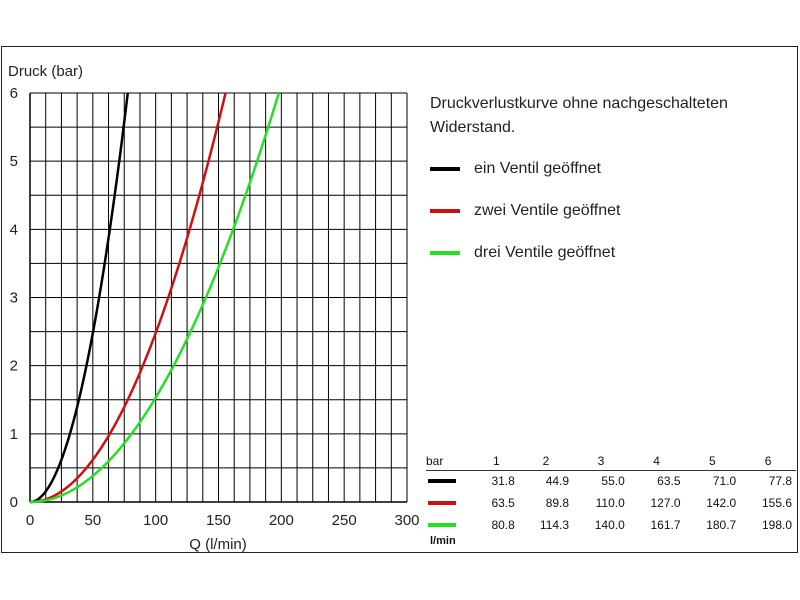  Describe the element at coordinates (712, 460) in the screenshot. I see `table-col-header: 5` at that location.